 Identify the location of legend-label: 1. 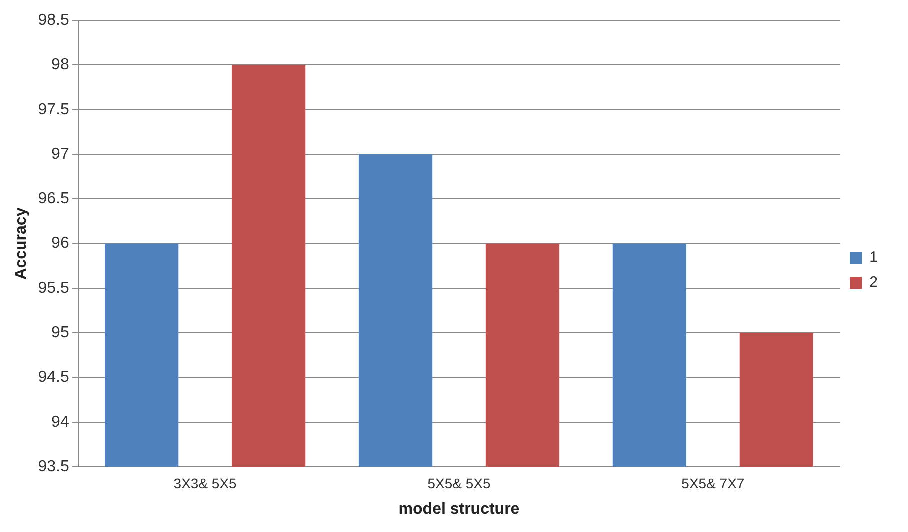
(874, 257).